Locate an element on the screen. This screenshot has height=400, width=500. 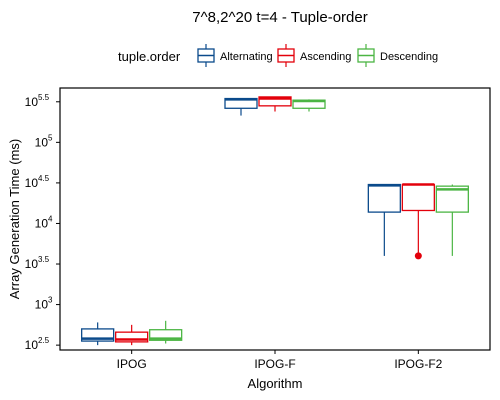
legend-item-ascending: Ascending is located at coordinates (314, 55).